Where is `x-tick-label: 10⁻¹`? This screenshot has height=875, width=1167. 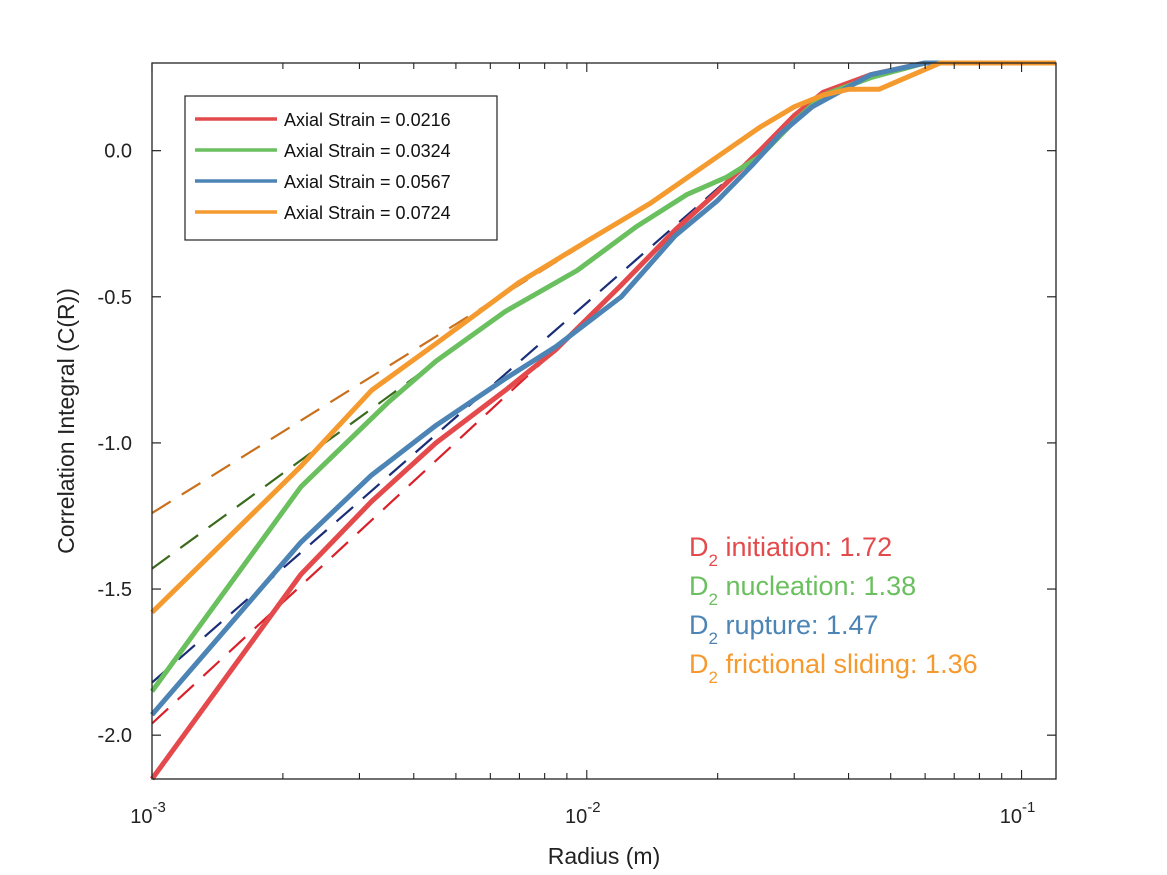 x-tick-label: 10⁻¹ is located at coordinates (1018, 813).